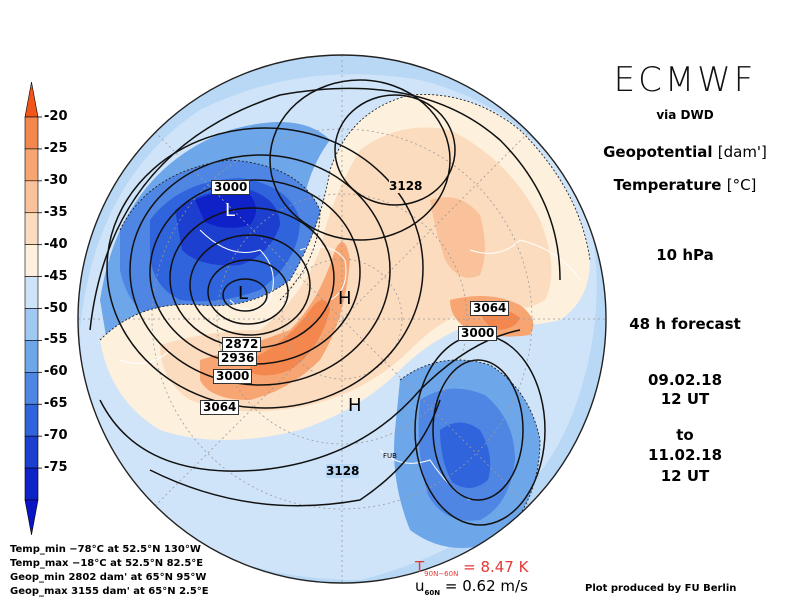 The image size is (792, 612). What do you see at coordinates (238, 358) in the screenshot?
I see `contour-label: 2936` at bounding box center [238, 358].